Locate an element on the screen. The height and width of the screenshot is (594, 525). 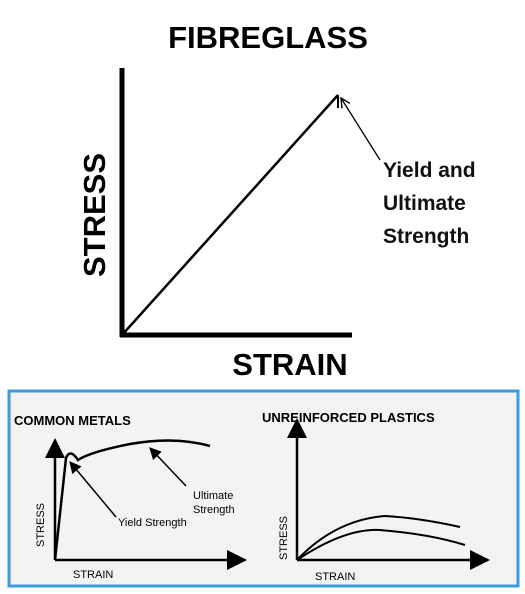
main-title: FIBREGLASS is located at coordinates (268, 37).